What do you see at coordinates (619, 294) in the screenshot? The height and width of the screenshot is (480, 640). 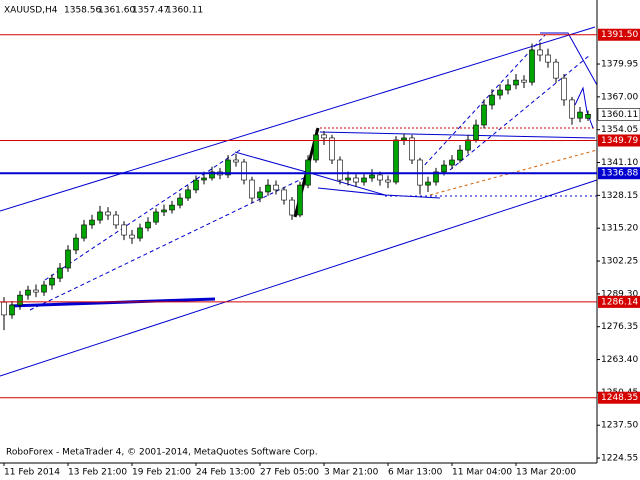 I see `y-tick-label: 1289.30` at bounding box center [619, 294].